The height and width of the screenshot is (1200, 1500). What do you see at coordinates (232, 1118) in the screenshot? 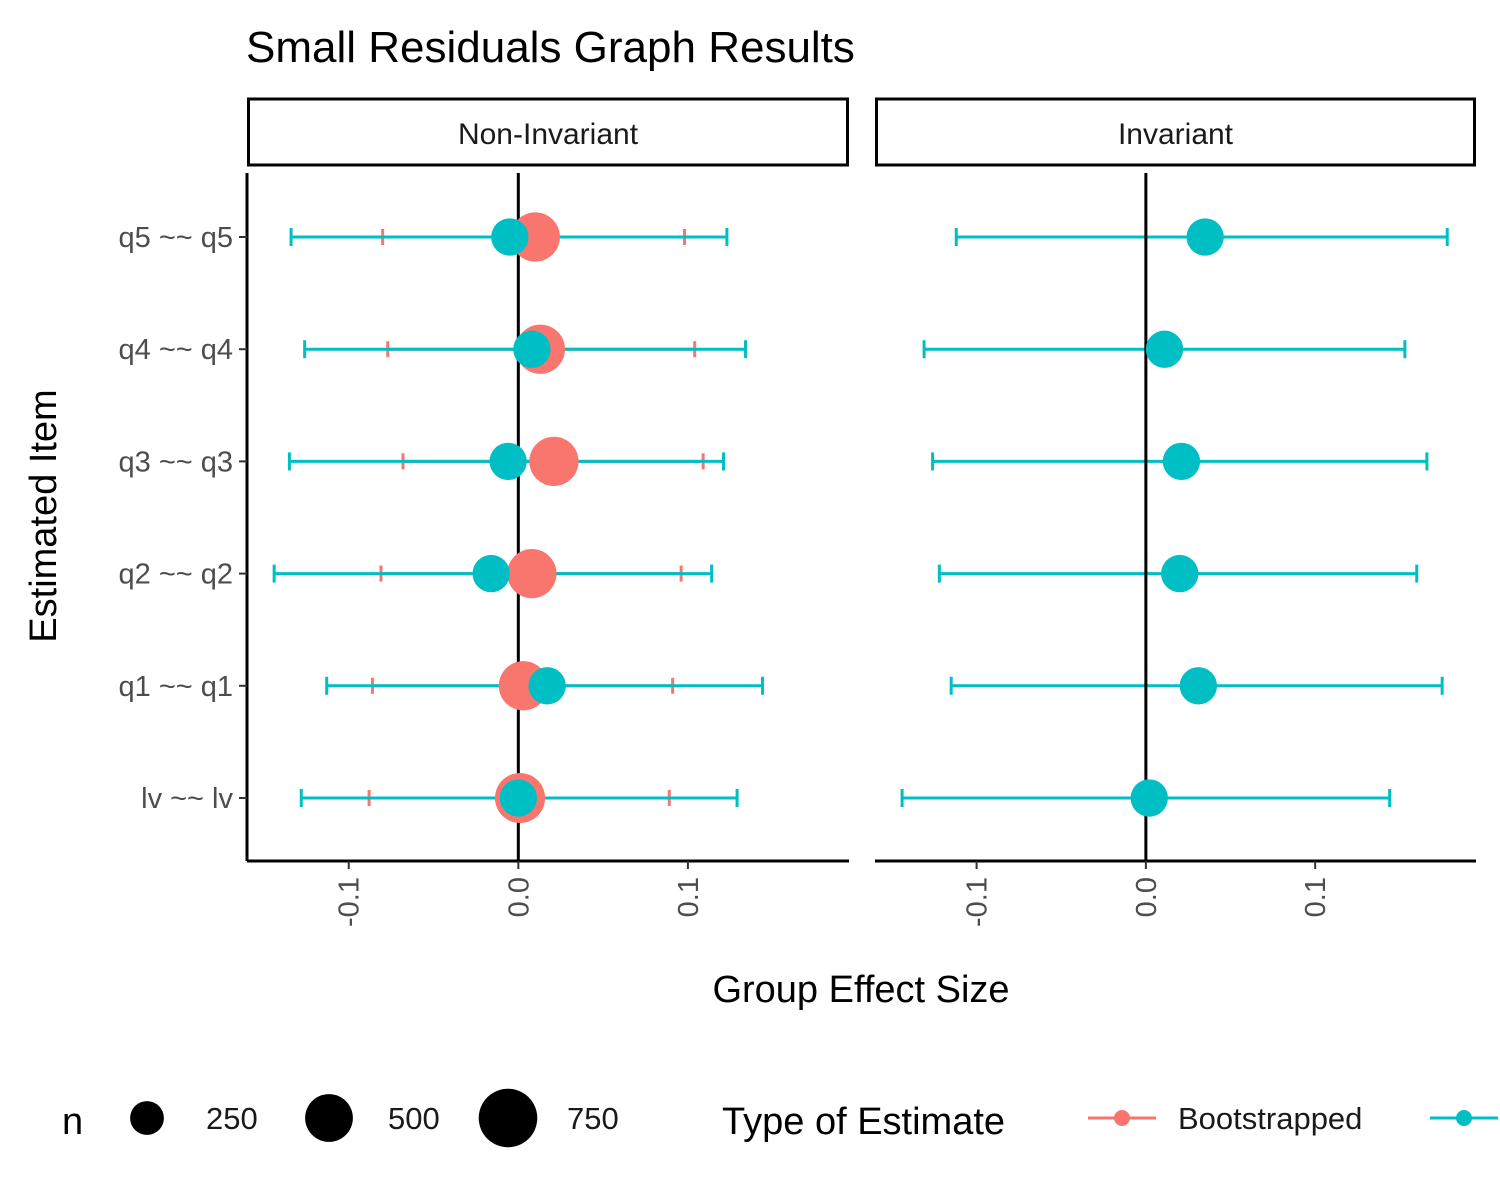
I see `size-legend-label: 250` at bounding box center [232, 1118].